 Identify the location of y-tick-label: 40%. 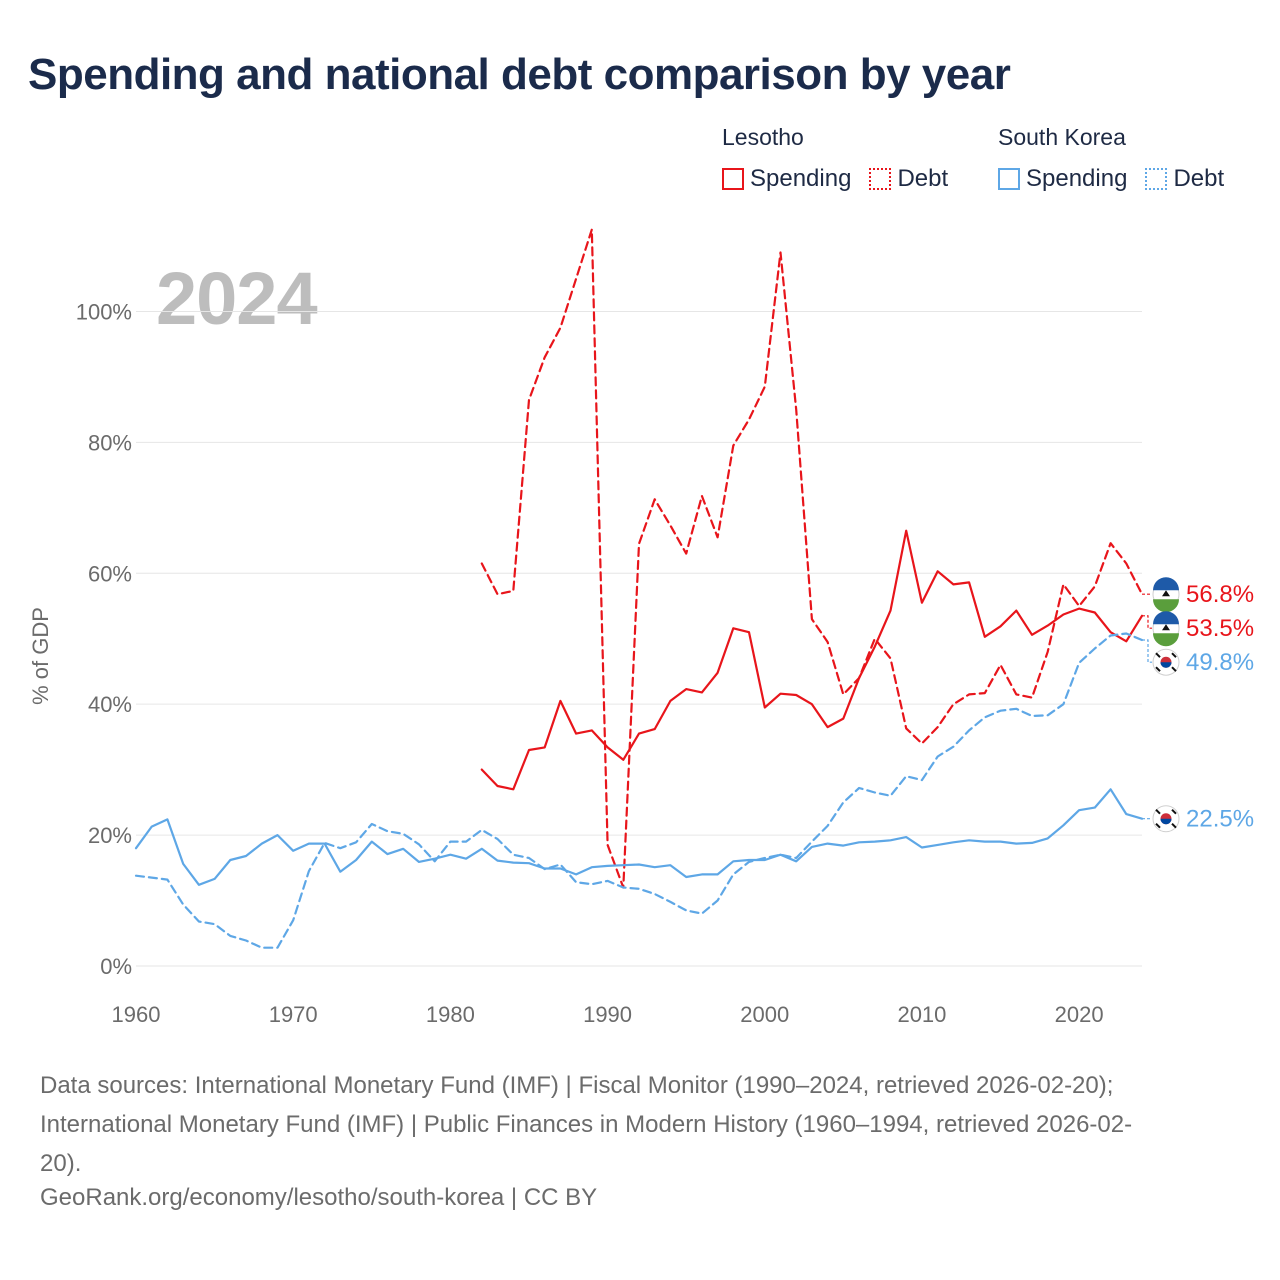
(110, 704).